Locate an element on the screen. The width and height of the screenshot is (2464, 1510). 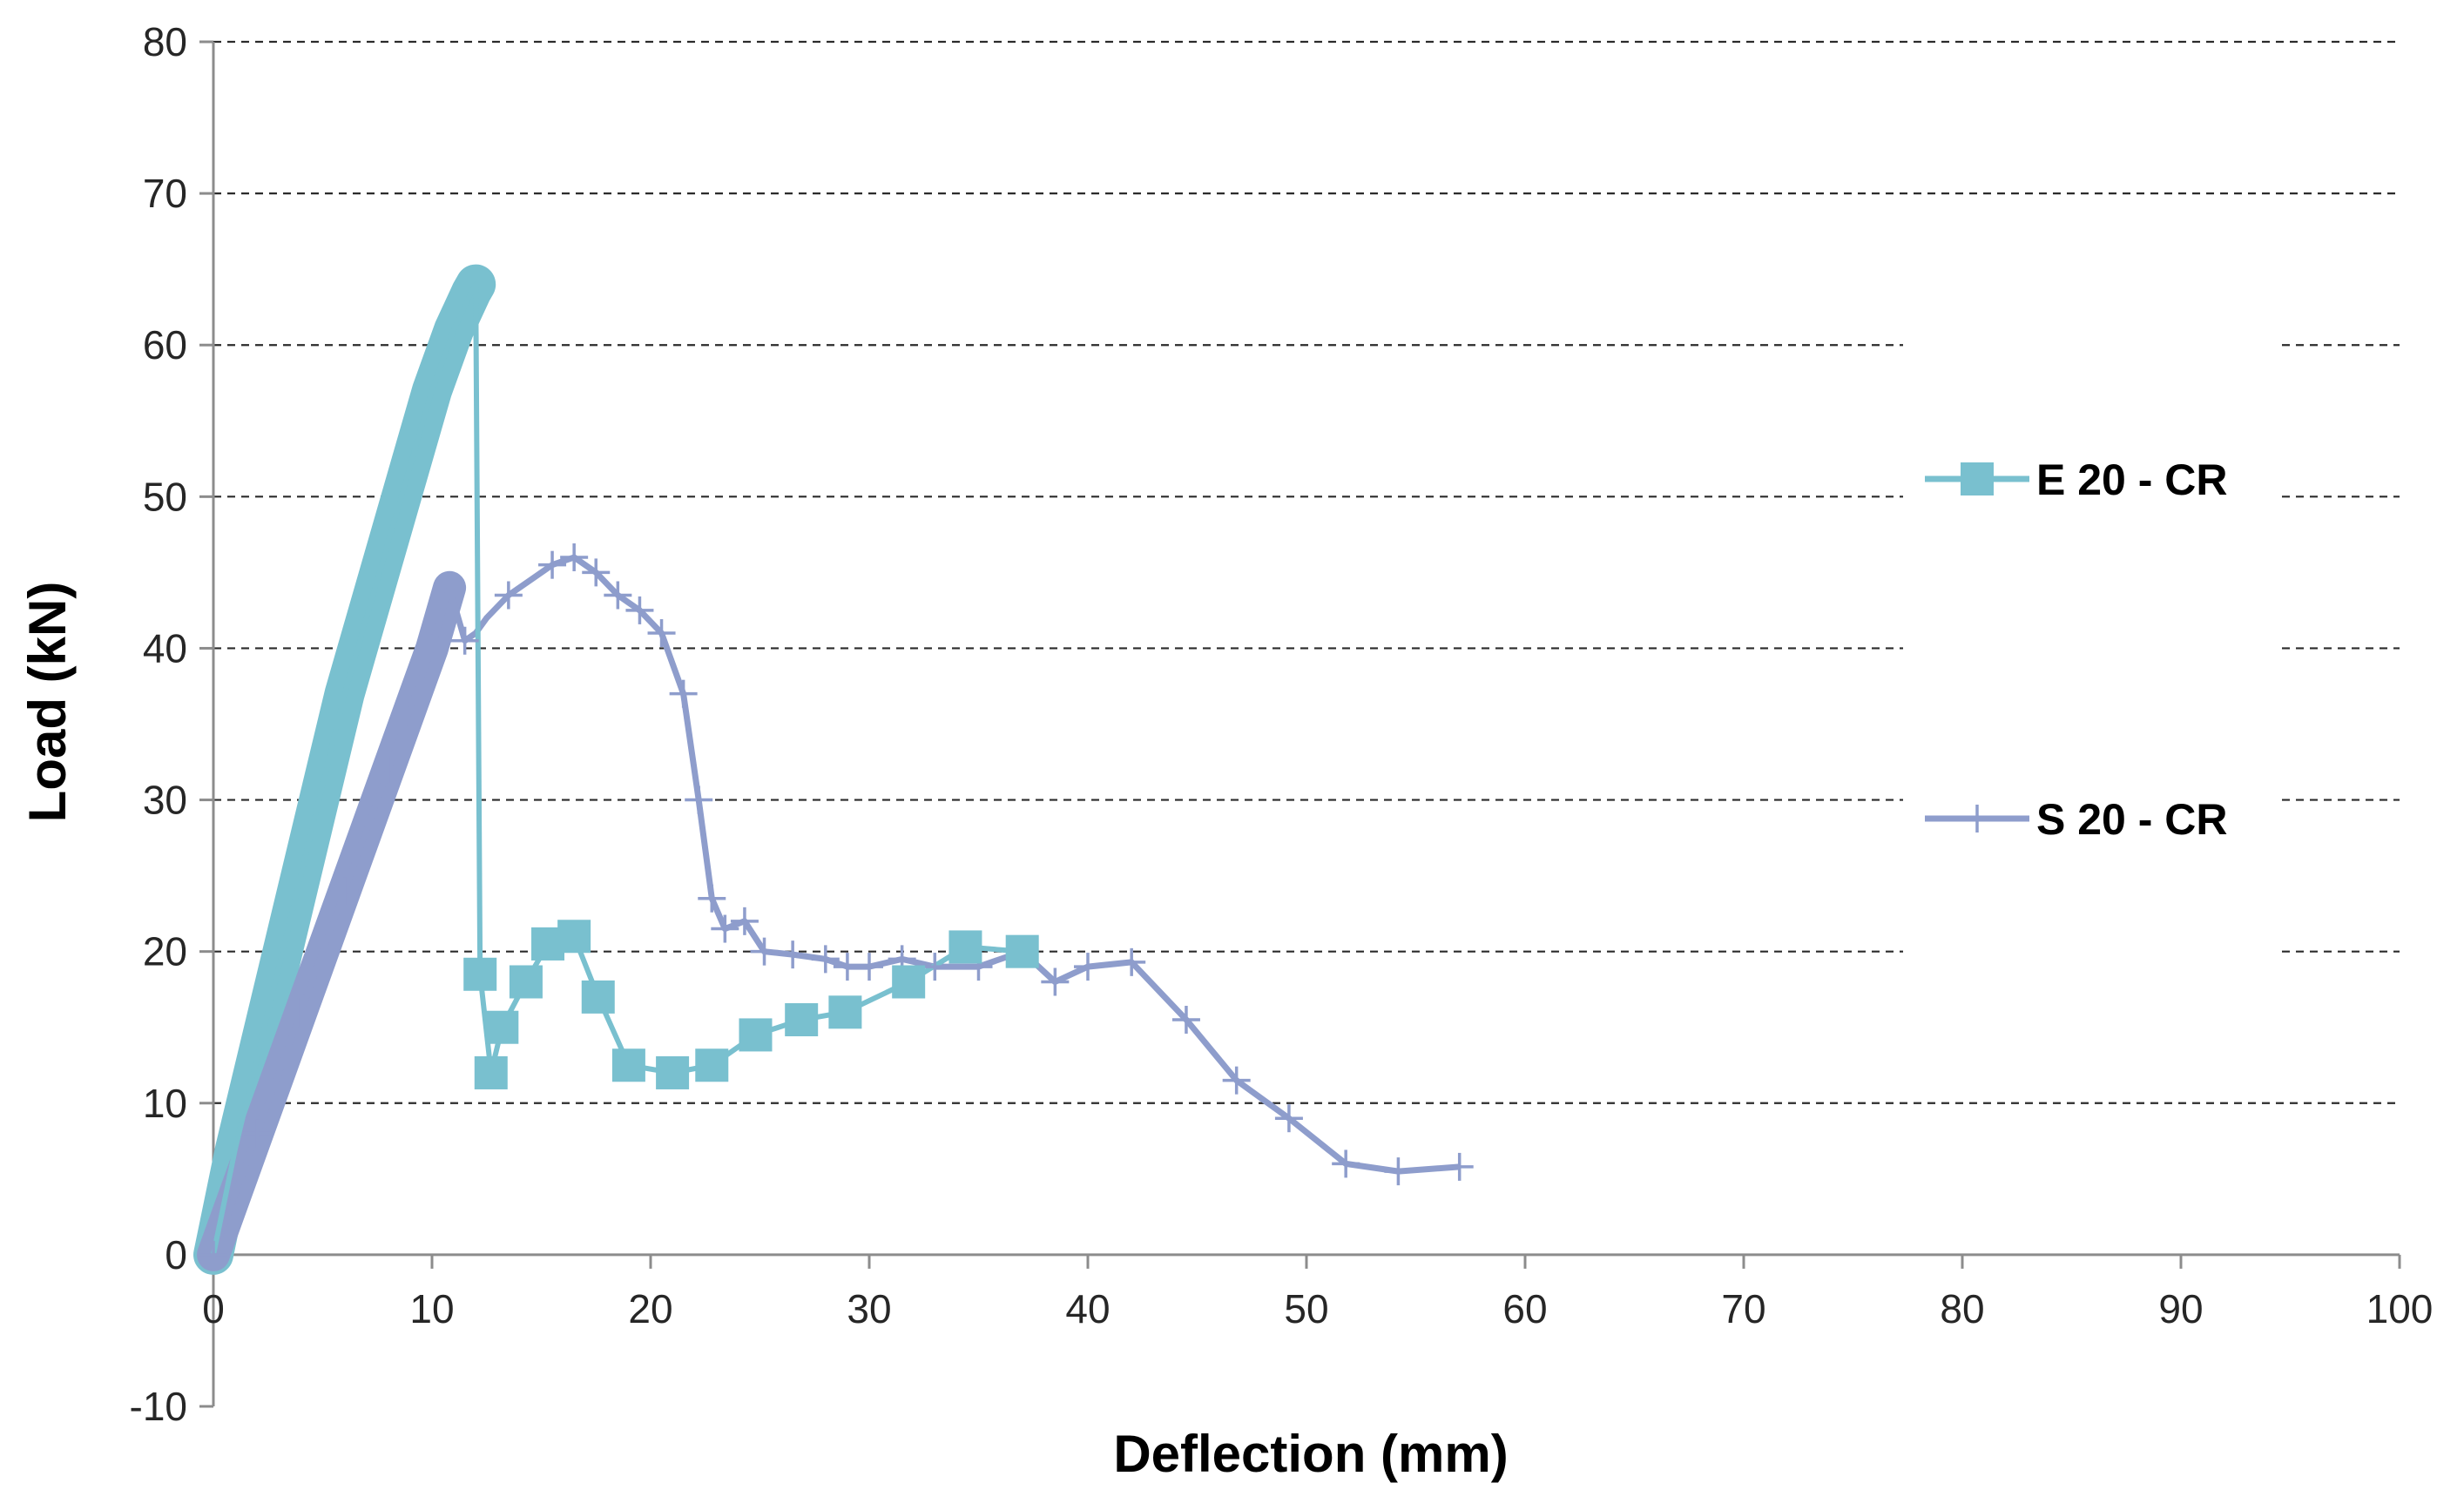
x-tick-label: 60 is located at coordinates (1524, 1308).